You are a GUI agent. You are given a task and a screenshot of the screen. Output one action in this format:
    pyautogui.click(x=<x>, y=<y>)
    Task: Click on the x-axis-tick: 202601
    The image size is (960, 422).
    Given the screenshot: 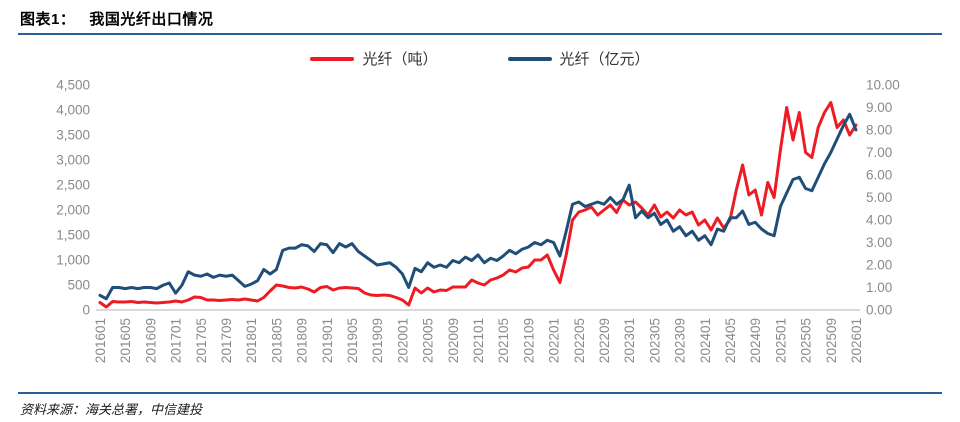 What is the action you would take?
    pyautogui.click(x=856, y=340)
    